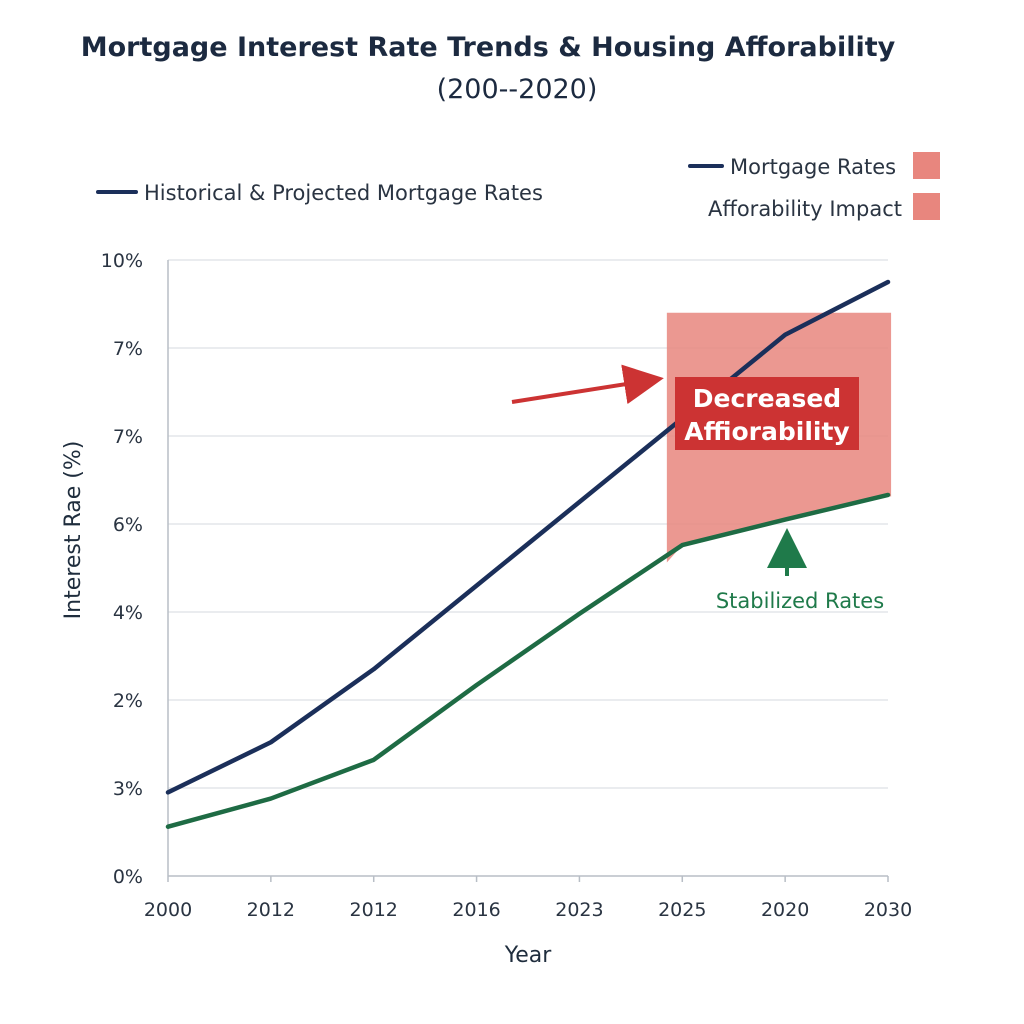 This screenshot has height=1024, width=1024. Describe the element at coordinates (271, 910) in the screenshot. I see `x-tick-label-1: 2012` at that location.